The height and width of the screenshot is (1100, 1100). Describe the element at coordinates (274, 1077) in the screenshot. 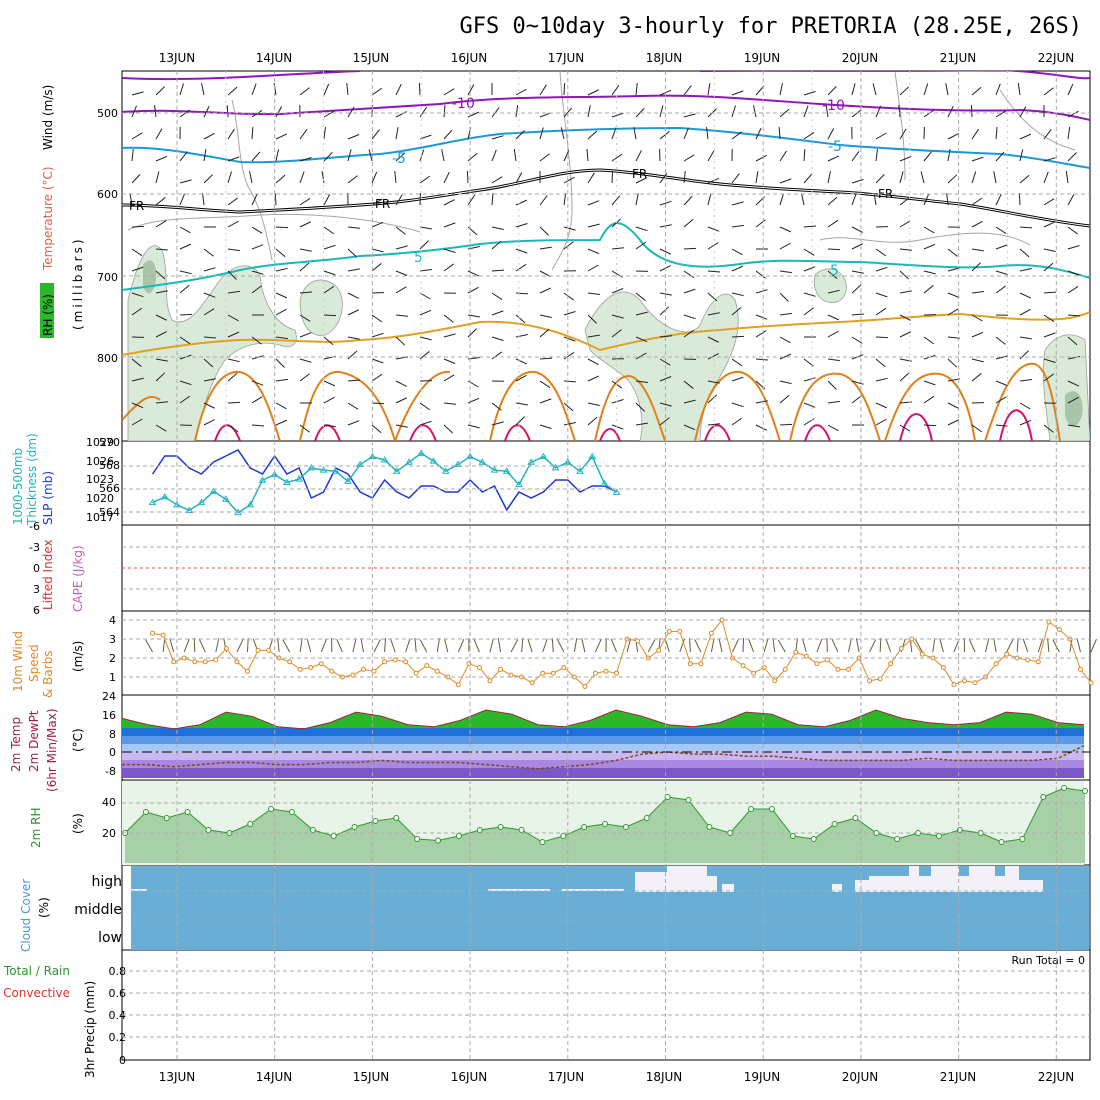

I see `date-label: 14JUN` at that location.